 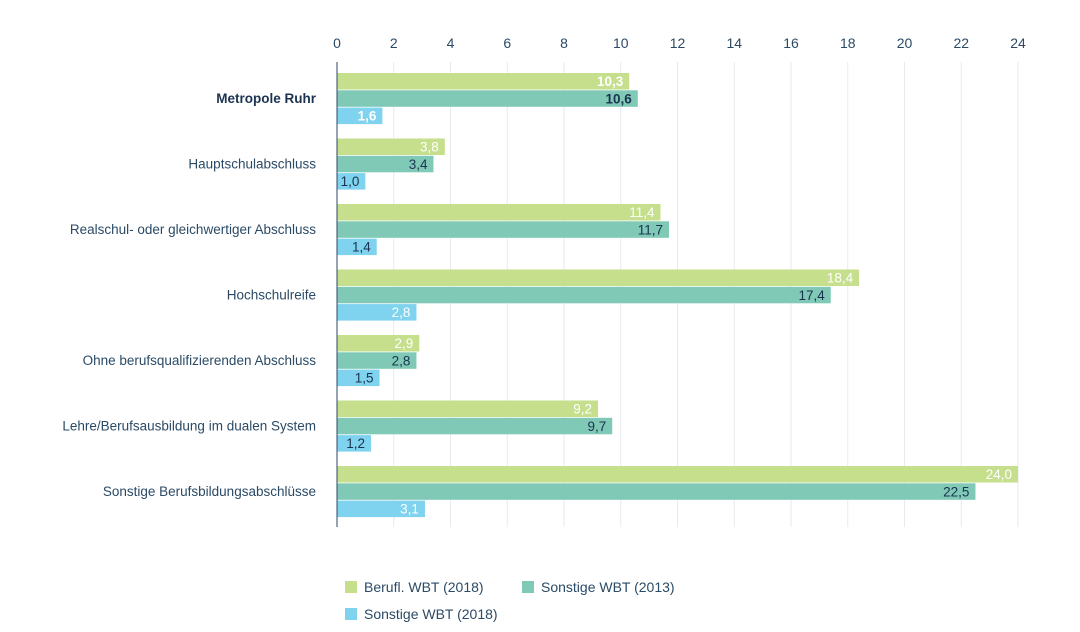 I want to click on bar-value-label: 24,0, so click(x=999, y=474).